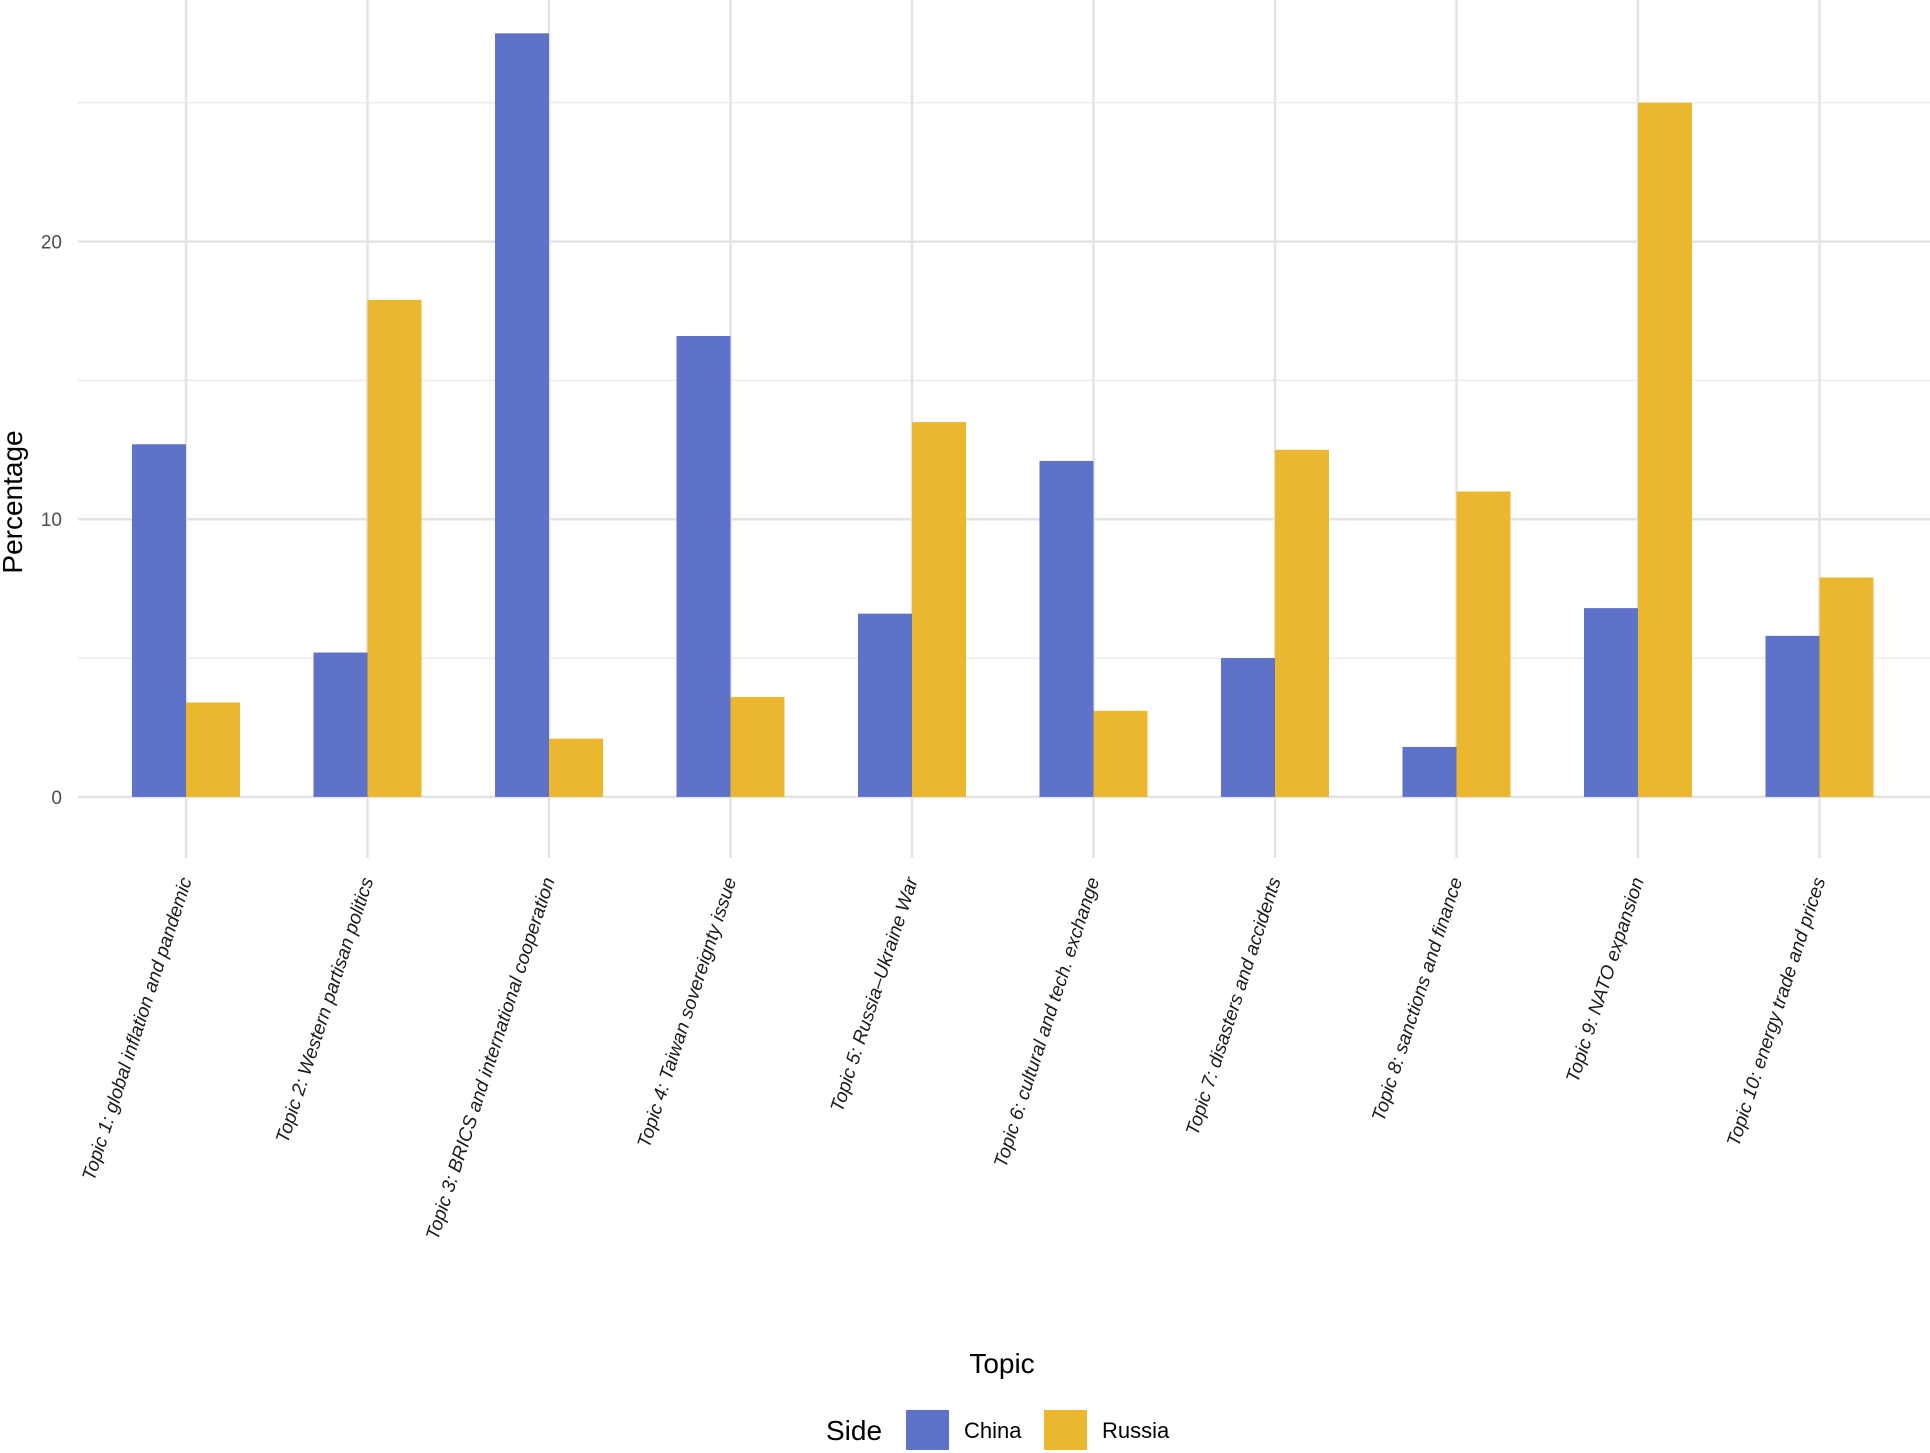 This screenshot has width=1930, height=1453. I want to click on legend-label-russia: Russia, so click(1136, 1430).